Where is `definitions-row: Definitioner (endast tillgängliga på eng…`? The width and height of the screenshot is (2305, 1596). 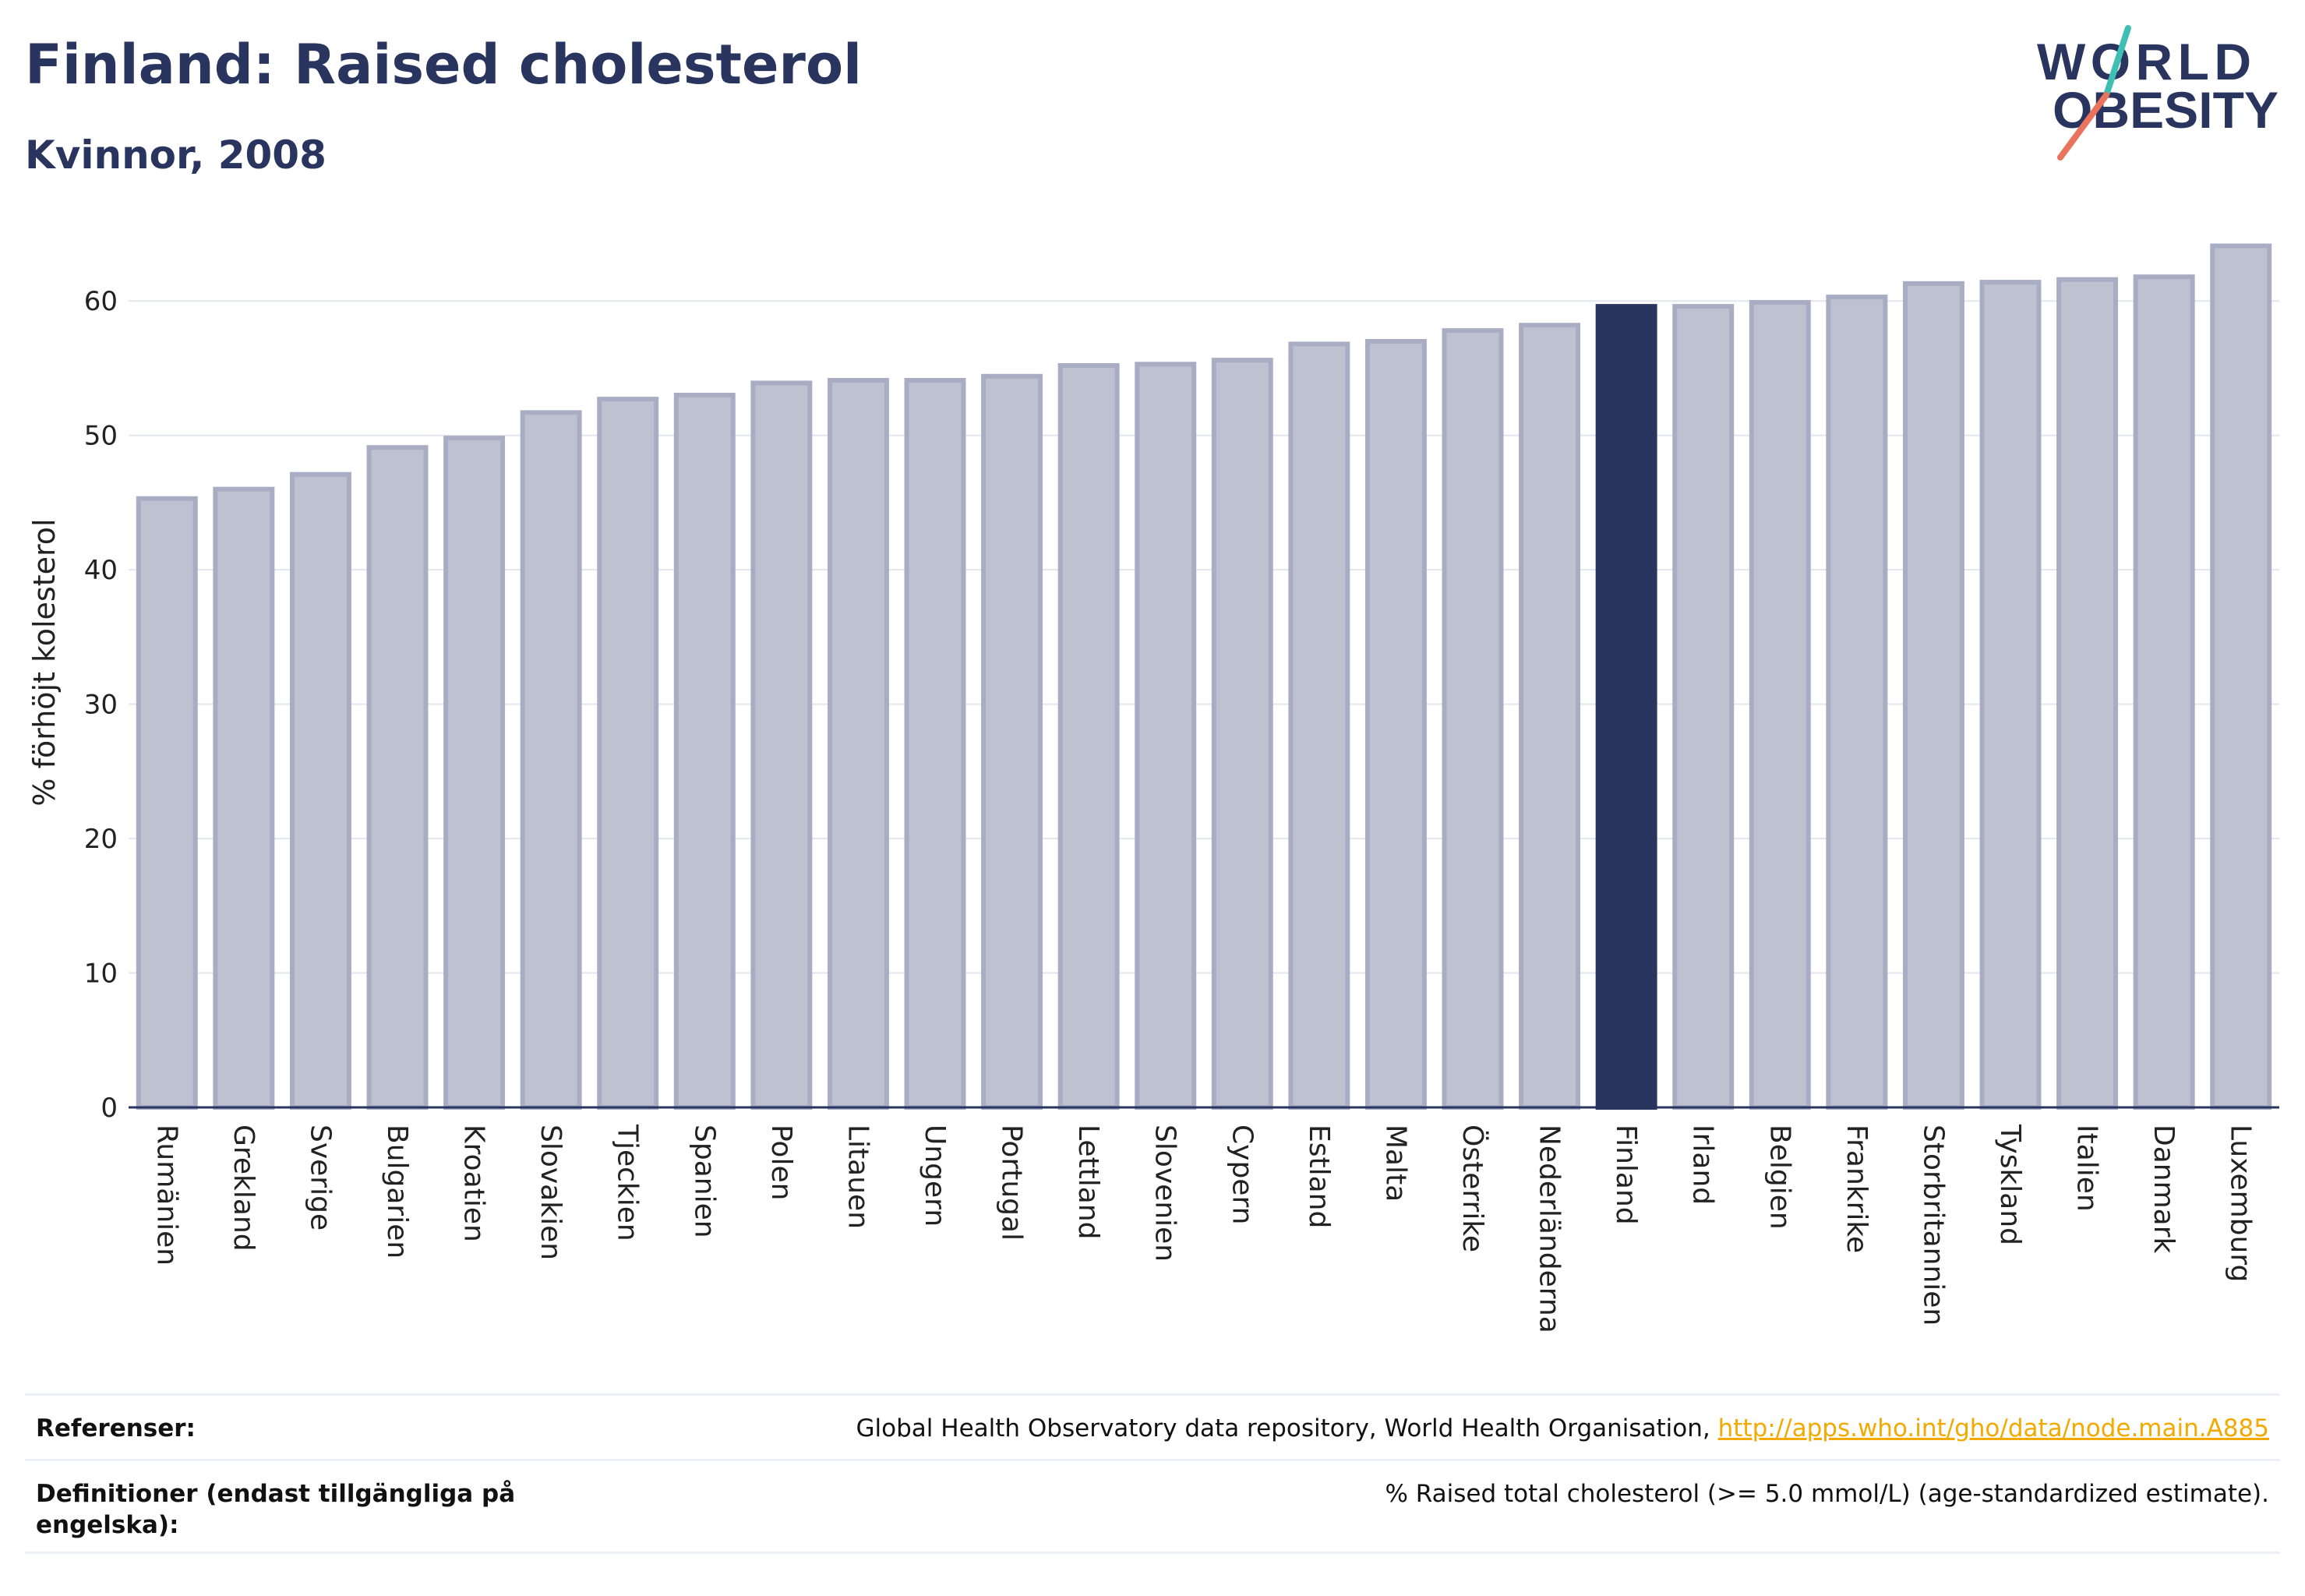
definitions-row: Definitioner (endast tillgängliga på eng… is located at coordinates (1152, 1506).